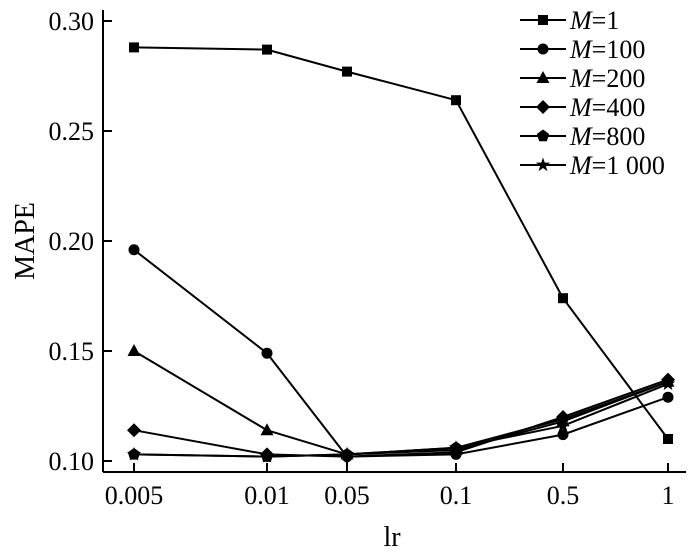 The height and width of the screenshot is (556, 700). I want to click on y-tick-label: 0.25, so click(72, 131).